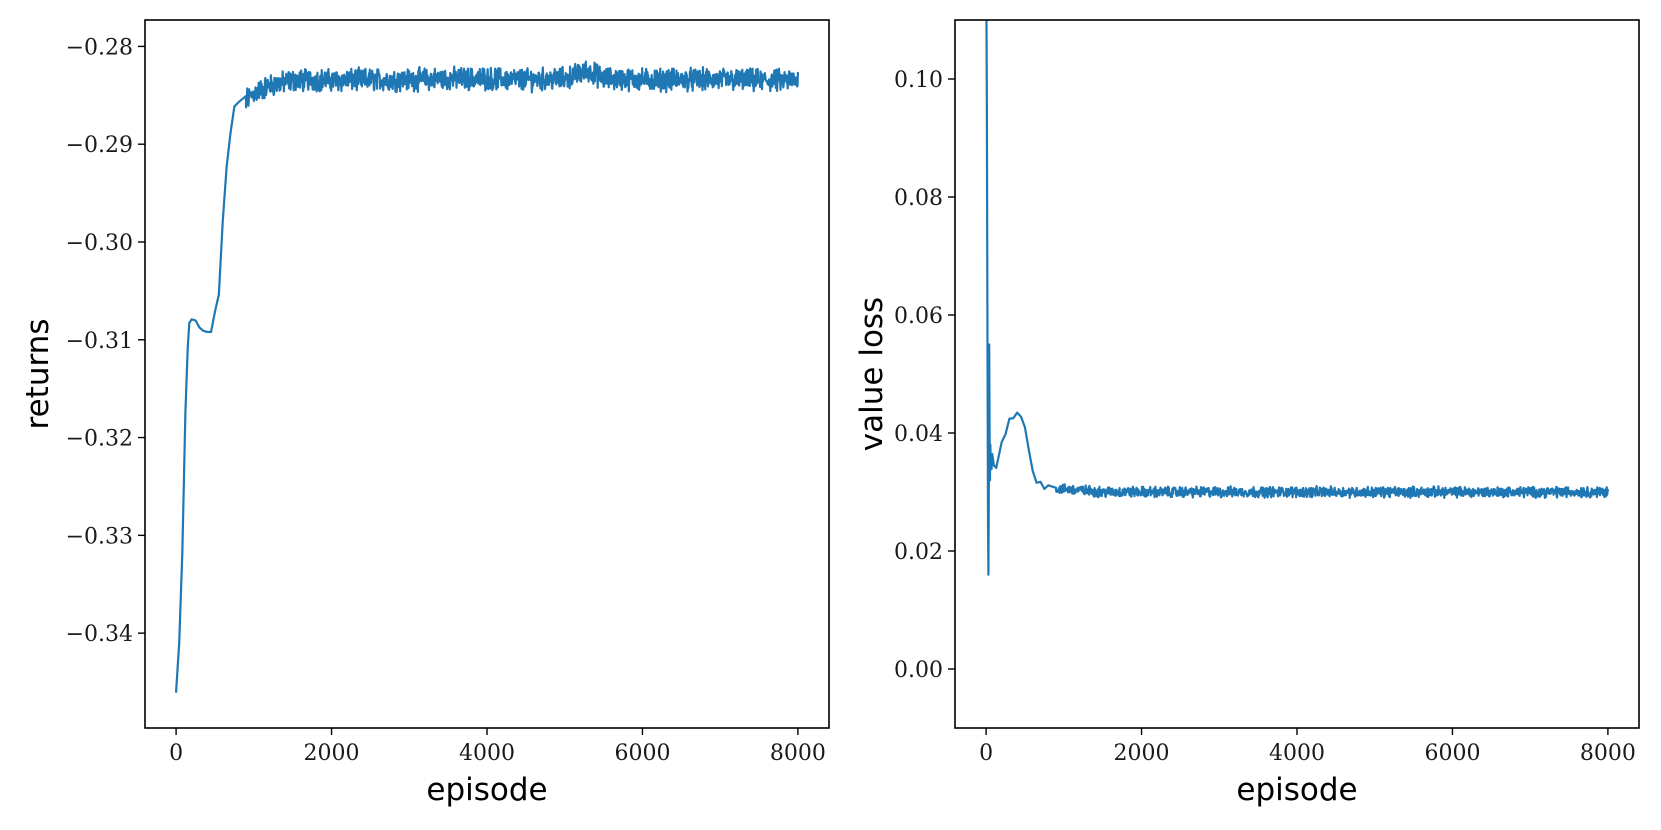 This screenshot has width=1661, height=830. I want to click on value-loss-y-tick-label: 0.04, so click(918, 434).